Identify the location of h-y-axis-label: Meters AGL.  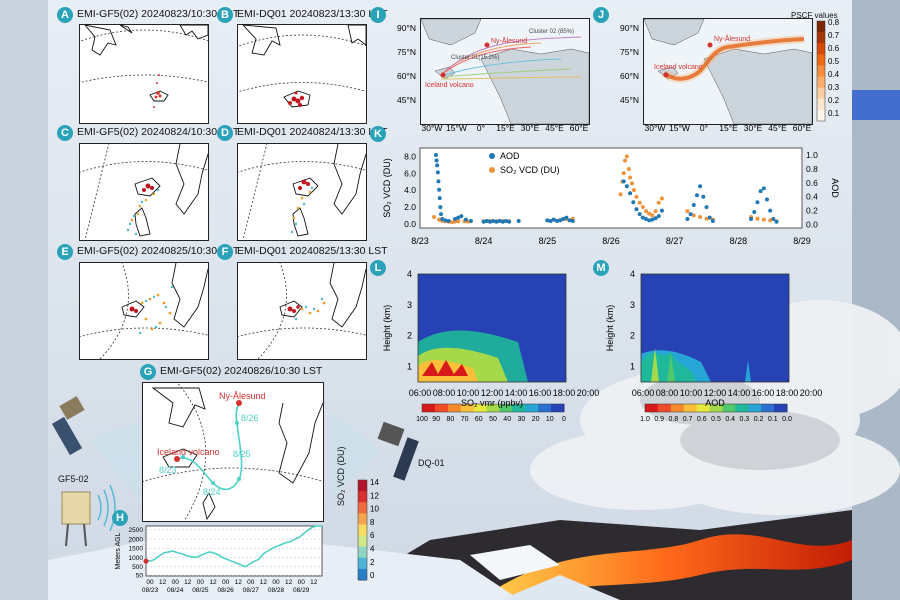
(118, 550).